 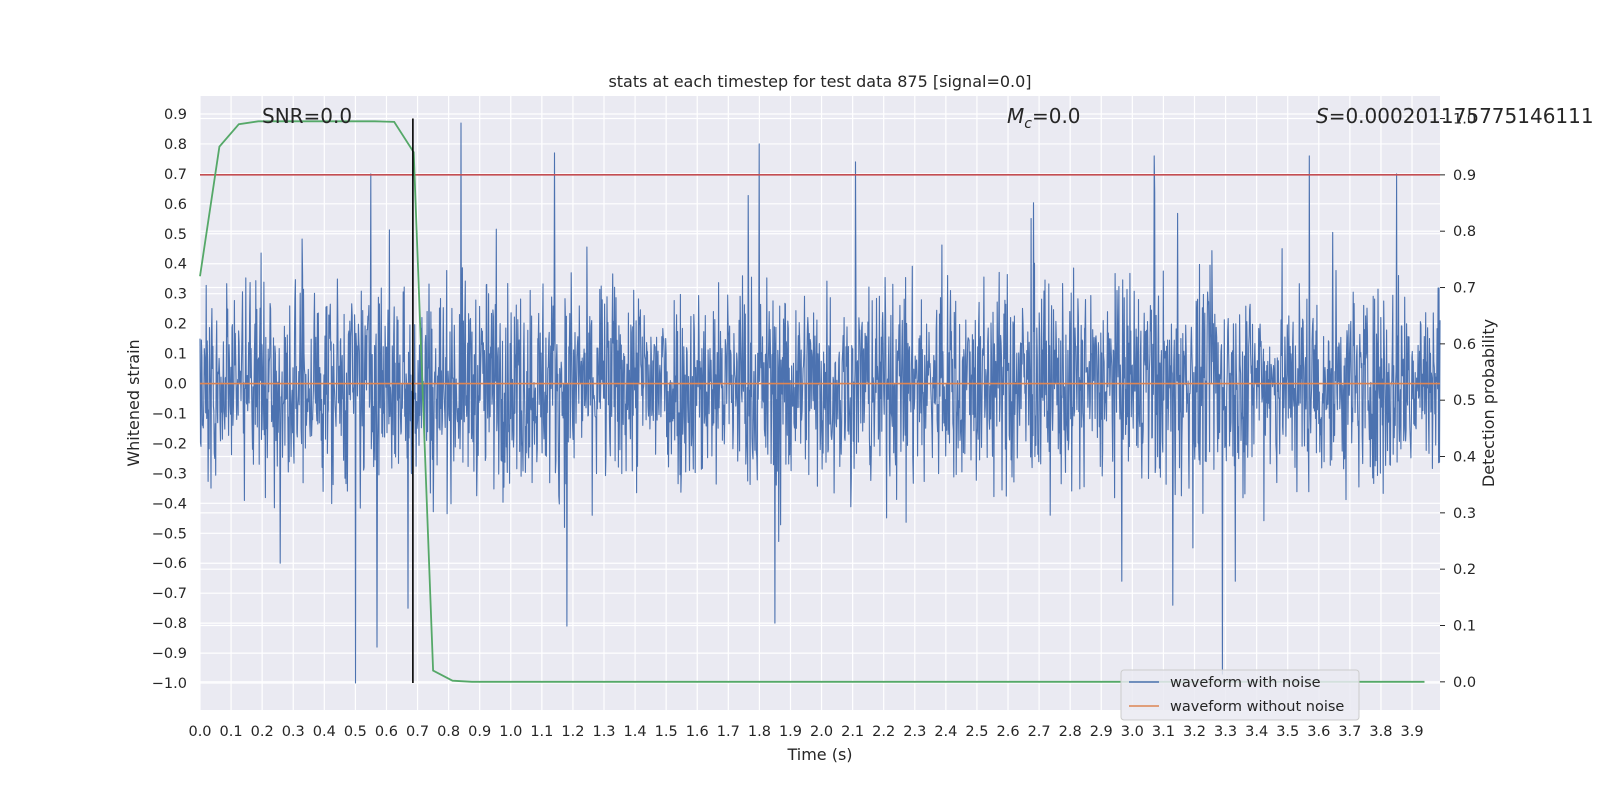 I want to click on x-tick-label: 2.9, so click(x=1101, y=732).